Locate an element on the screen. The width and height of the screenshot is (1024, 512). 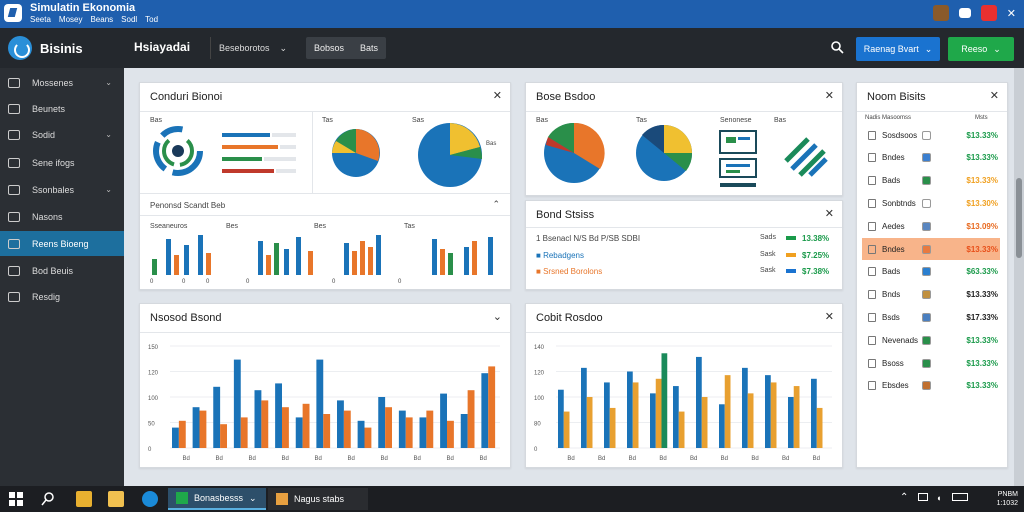
list-item: Sonbtnds $13.30% is located at coordinates (931, 203).